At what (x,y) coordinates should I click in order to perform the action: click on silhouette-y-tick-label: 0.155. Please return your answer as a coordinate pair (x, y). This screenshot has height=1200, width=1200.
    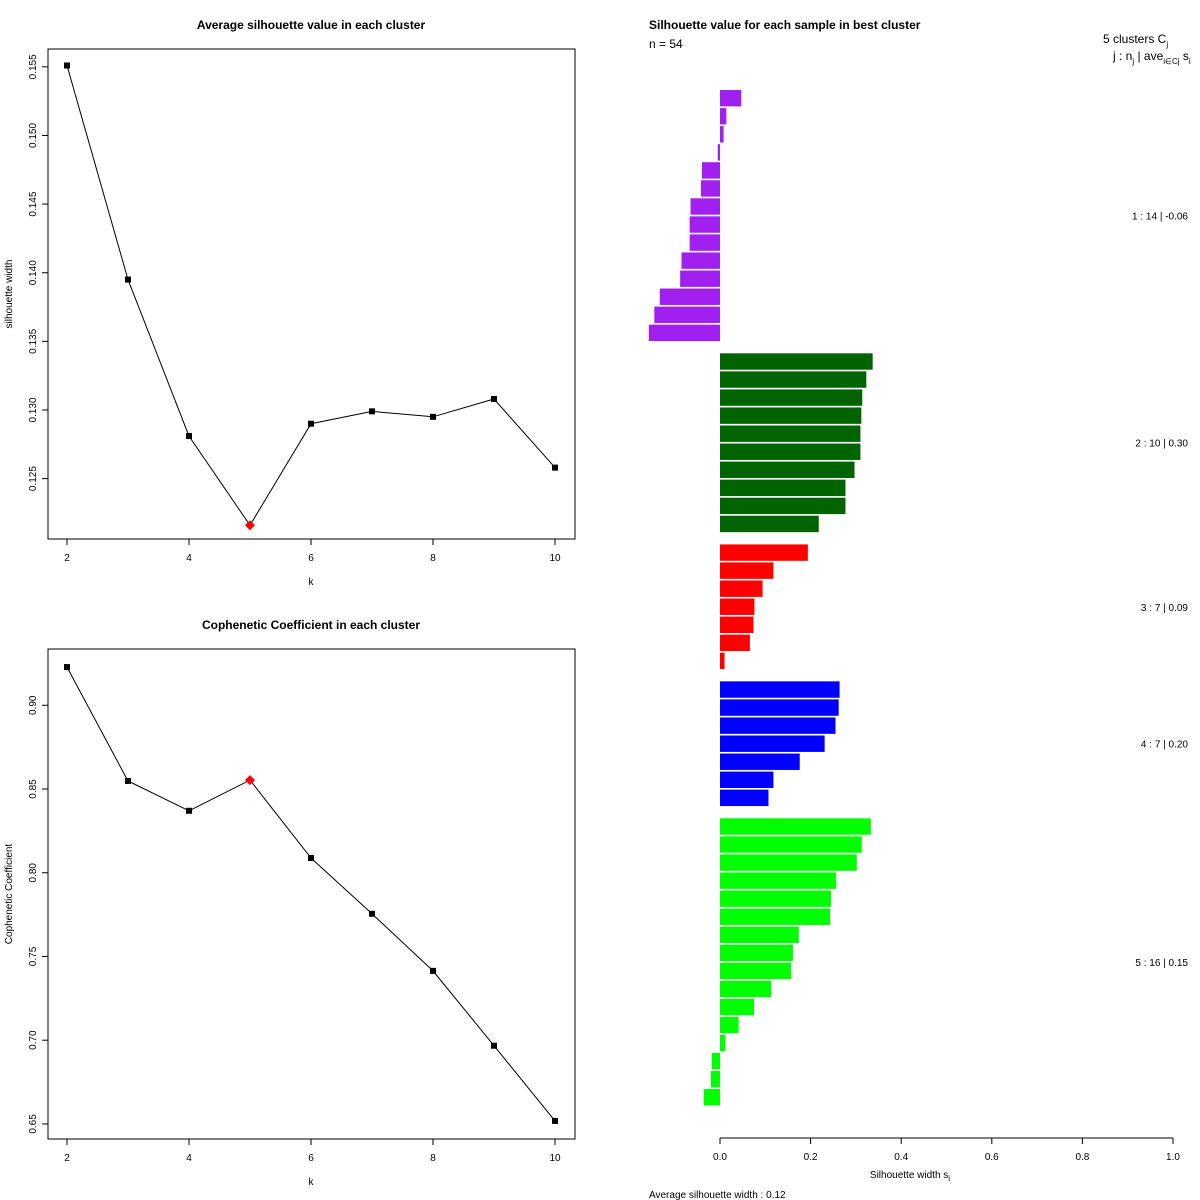
    Looking at the image, I should click on (33, 66).